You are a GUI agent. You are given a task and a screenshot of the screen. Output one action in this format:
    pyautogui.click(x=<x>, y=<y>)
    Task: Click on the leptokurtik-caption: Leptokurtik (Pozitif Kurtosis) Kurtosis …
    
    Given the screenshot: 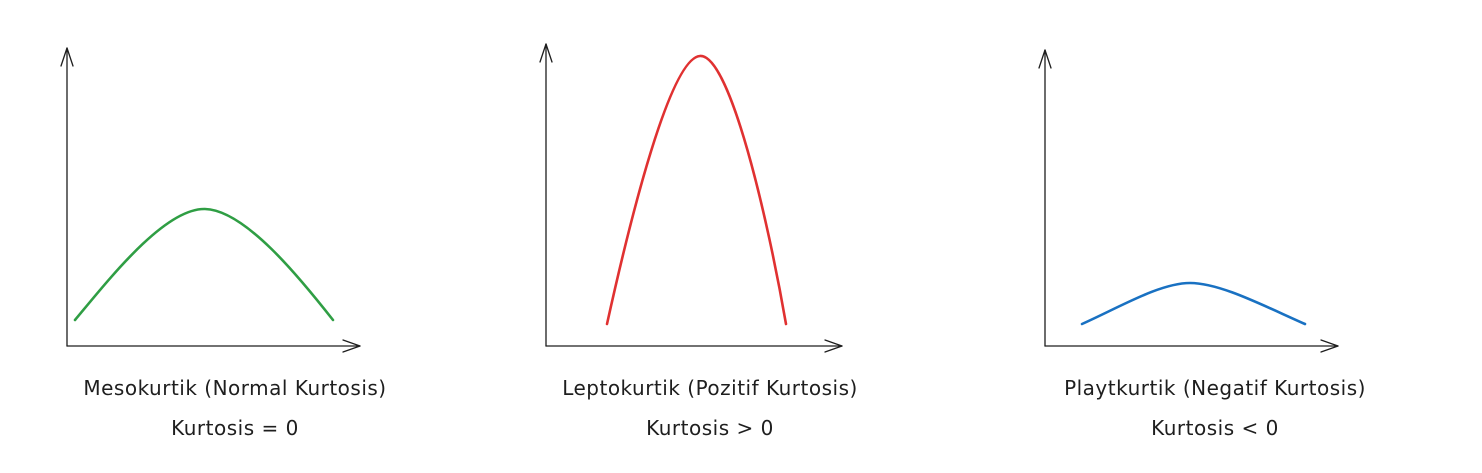 What is the action you would take?
    pyautogui.click(x=710, y=408)
    